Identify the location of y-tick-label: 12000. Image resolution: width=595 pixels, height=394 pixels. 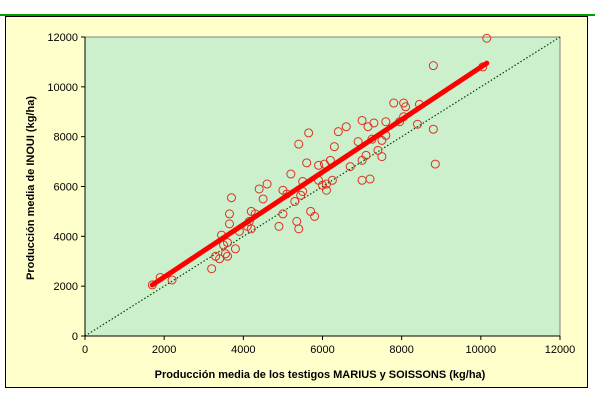
(62, 38).